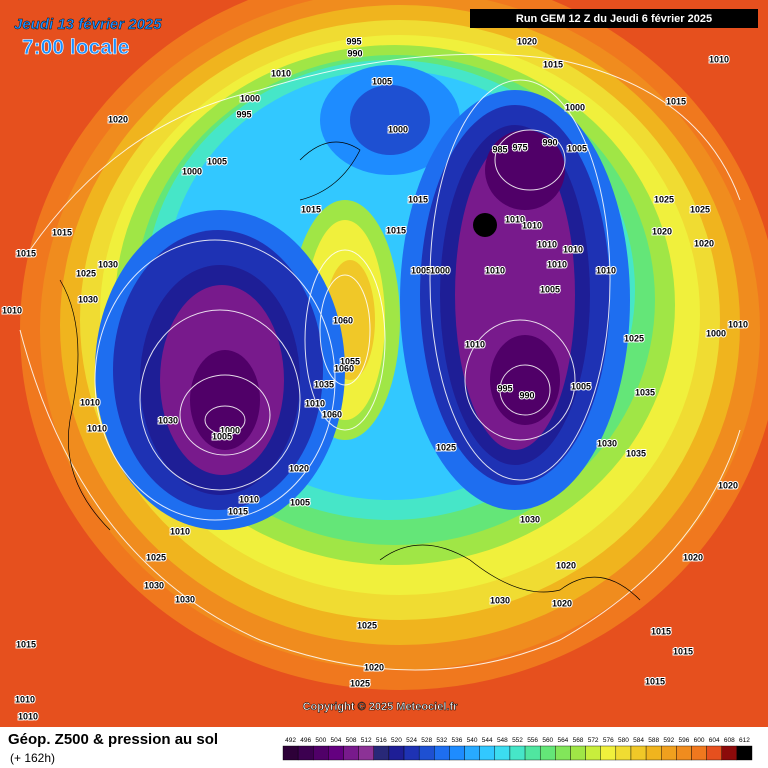 The width and height of the screenshot is (768, 768). What do you see at coordinates (623, 740) in the screenshot?
I see `scale-label: 580` at bounding box center [623, 740].